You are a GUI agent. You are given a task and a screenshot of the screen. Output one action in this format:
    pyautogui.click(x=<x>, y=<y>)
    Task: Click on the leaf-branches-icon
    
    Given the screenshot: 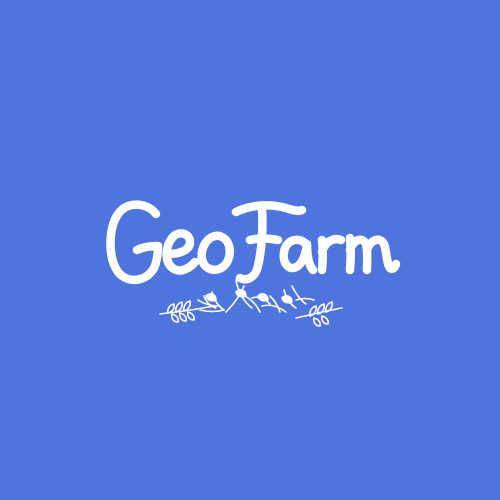 What is the action you would take?
    pyautogui.click(x=251, y=303)
    